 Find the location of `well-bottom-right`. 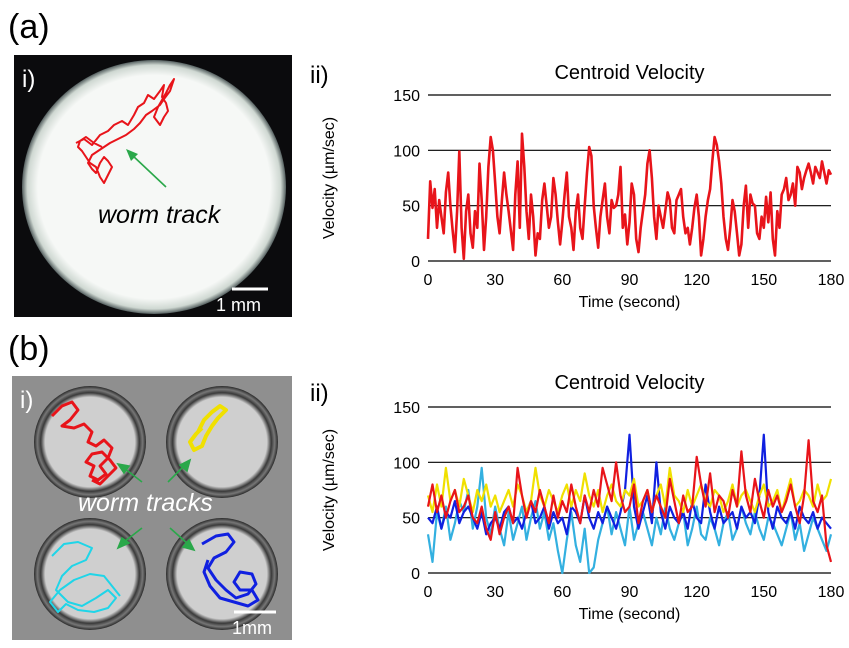

well-bottom-right is located at coordinates (222, 574).